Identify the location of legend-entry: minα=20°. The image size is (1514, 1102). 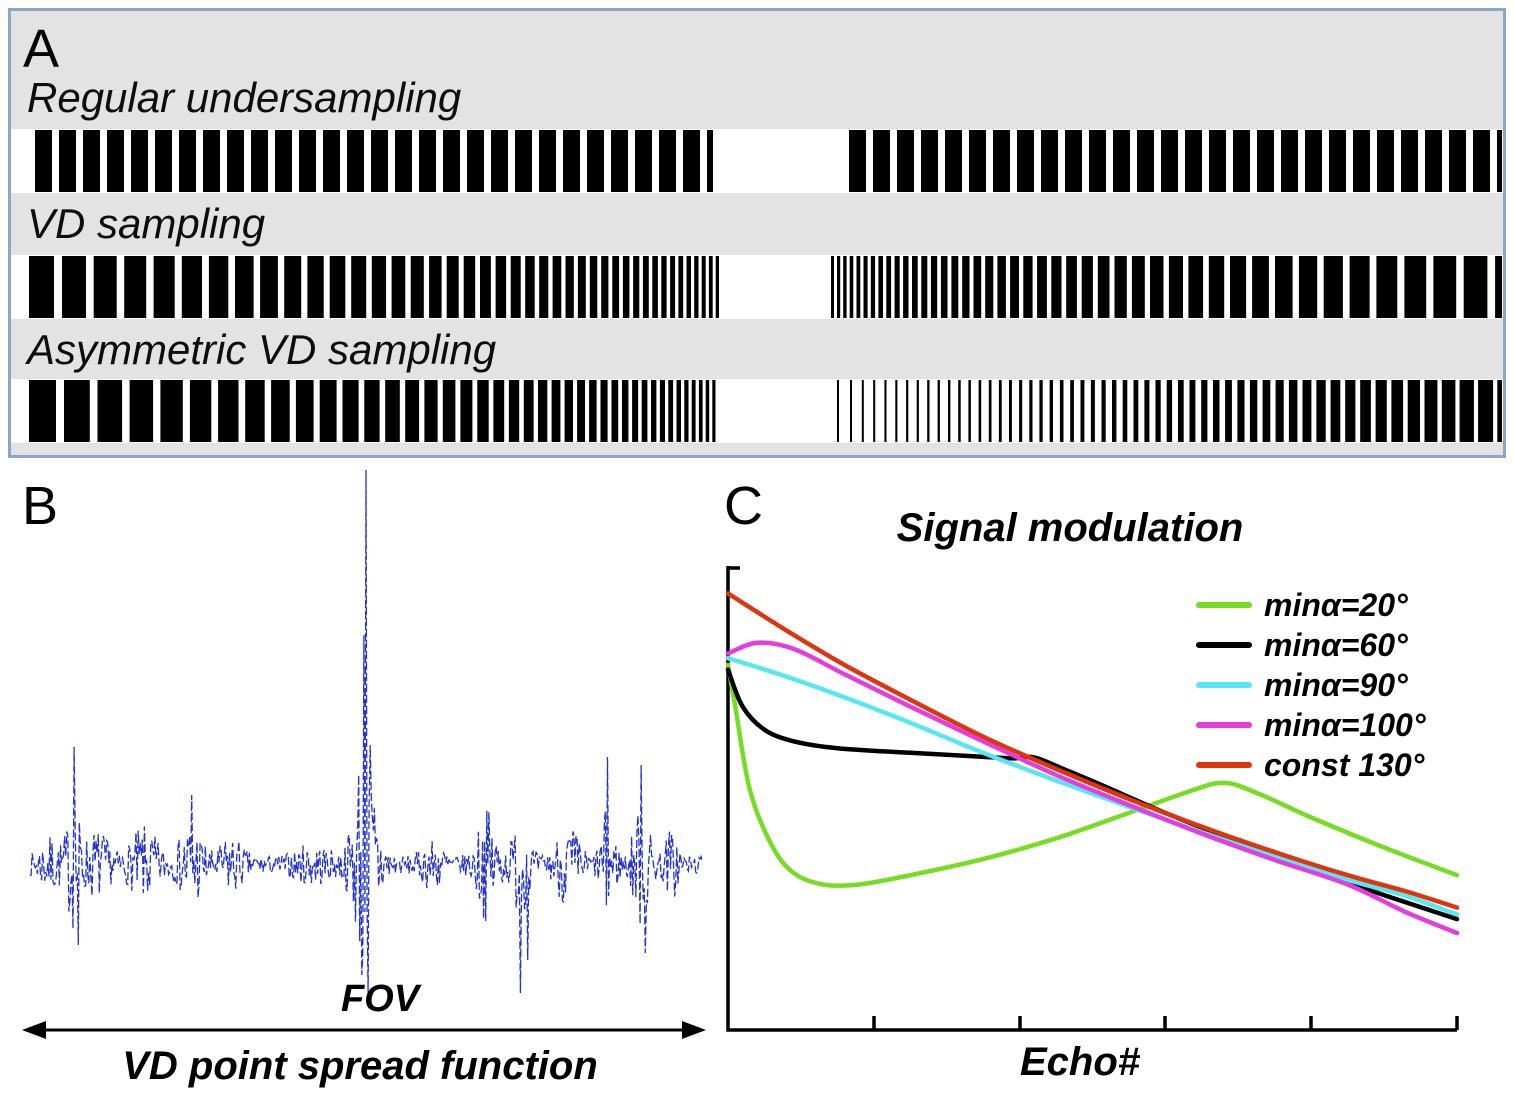
(1311, 604).